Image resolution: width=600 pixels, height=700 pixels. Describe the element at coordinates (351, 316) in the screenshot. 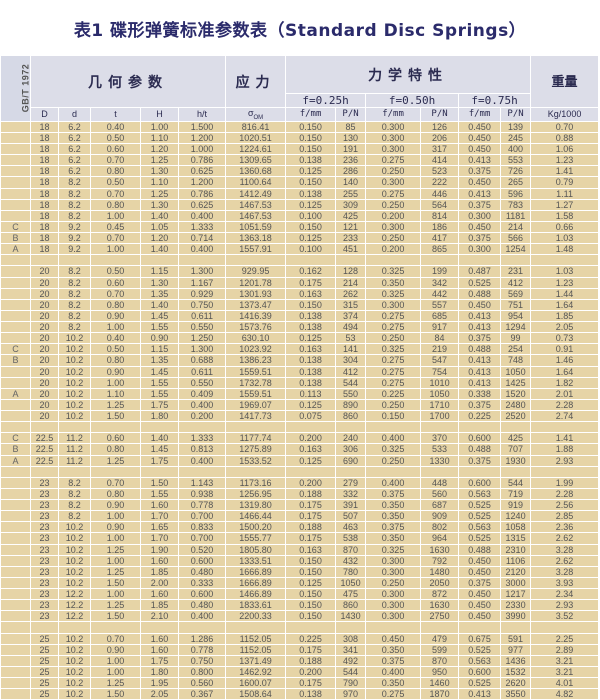

I see `table-cell: 374` at that location.